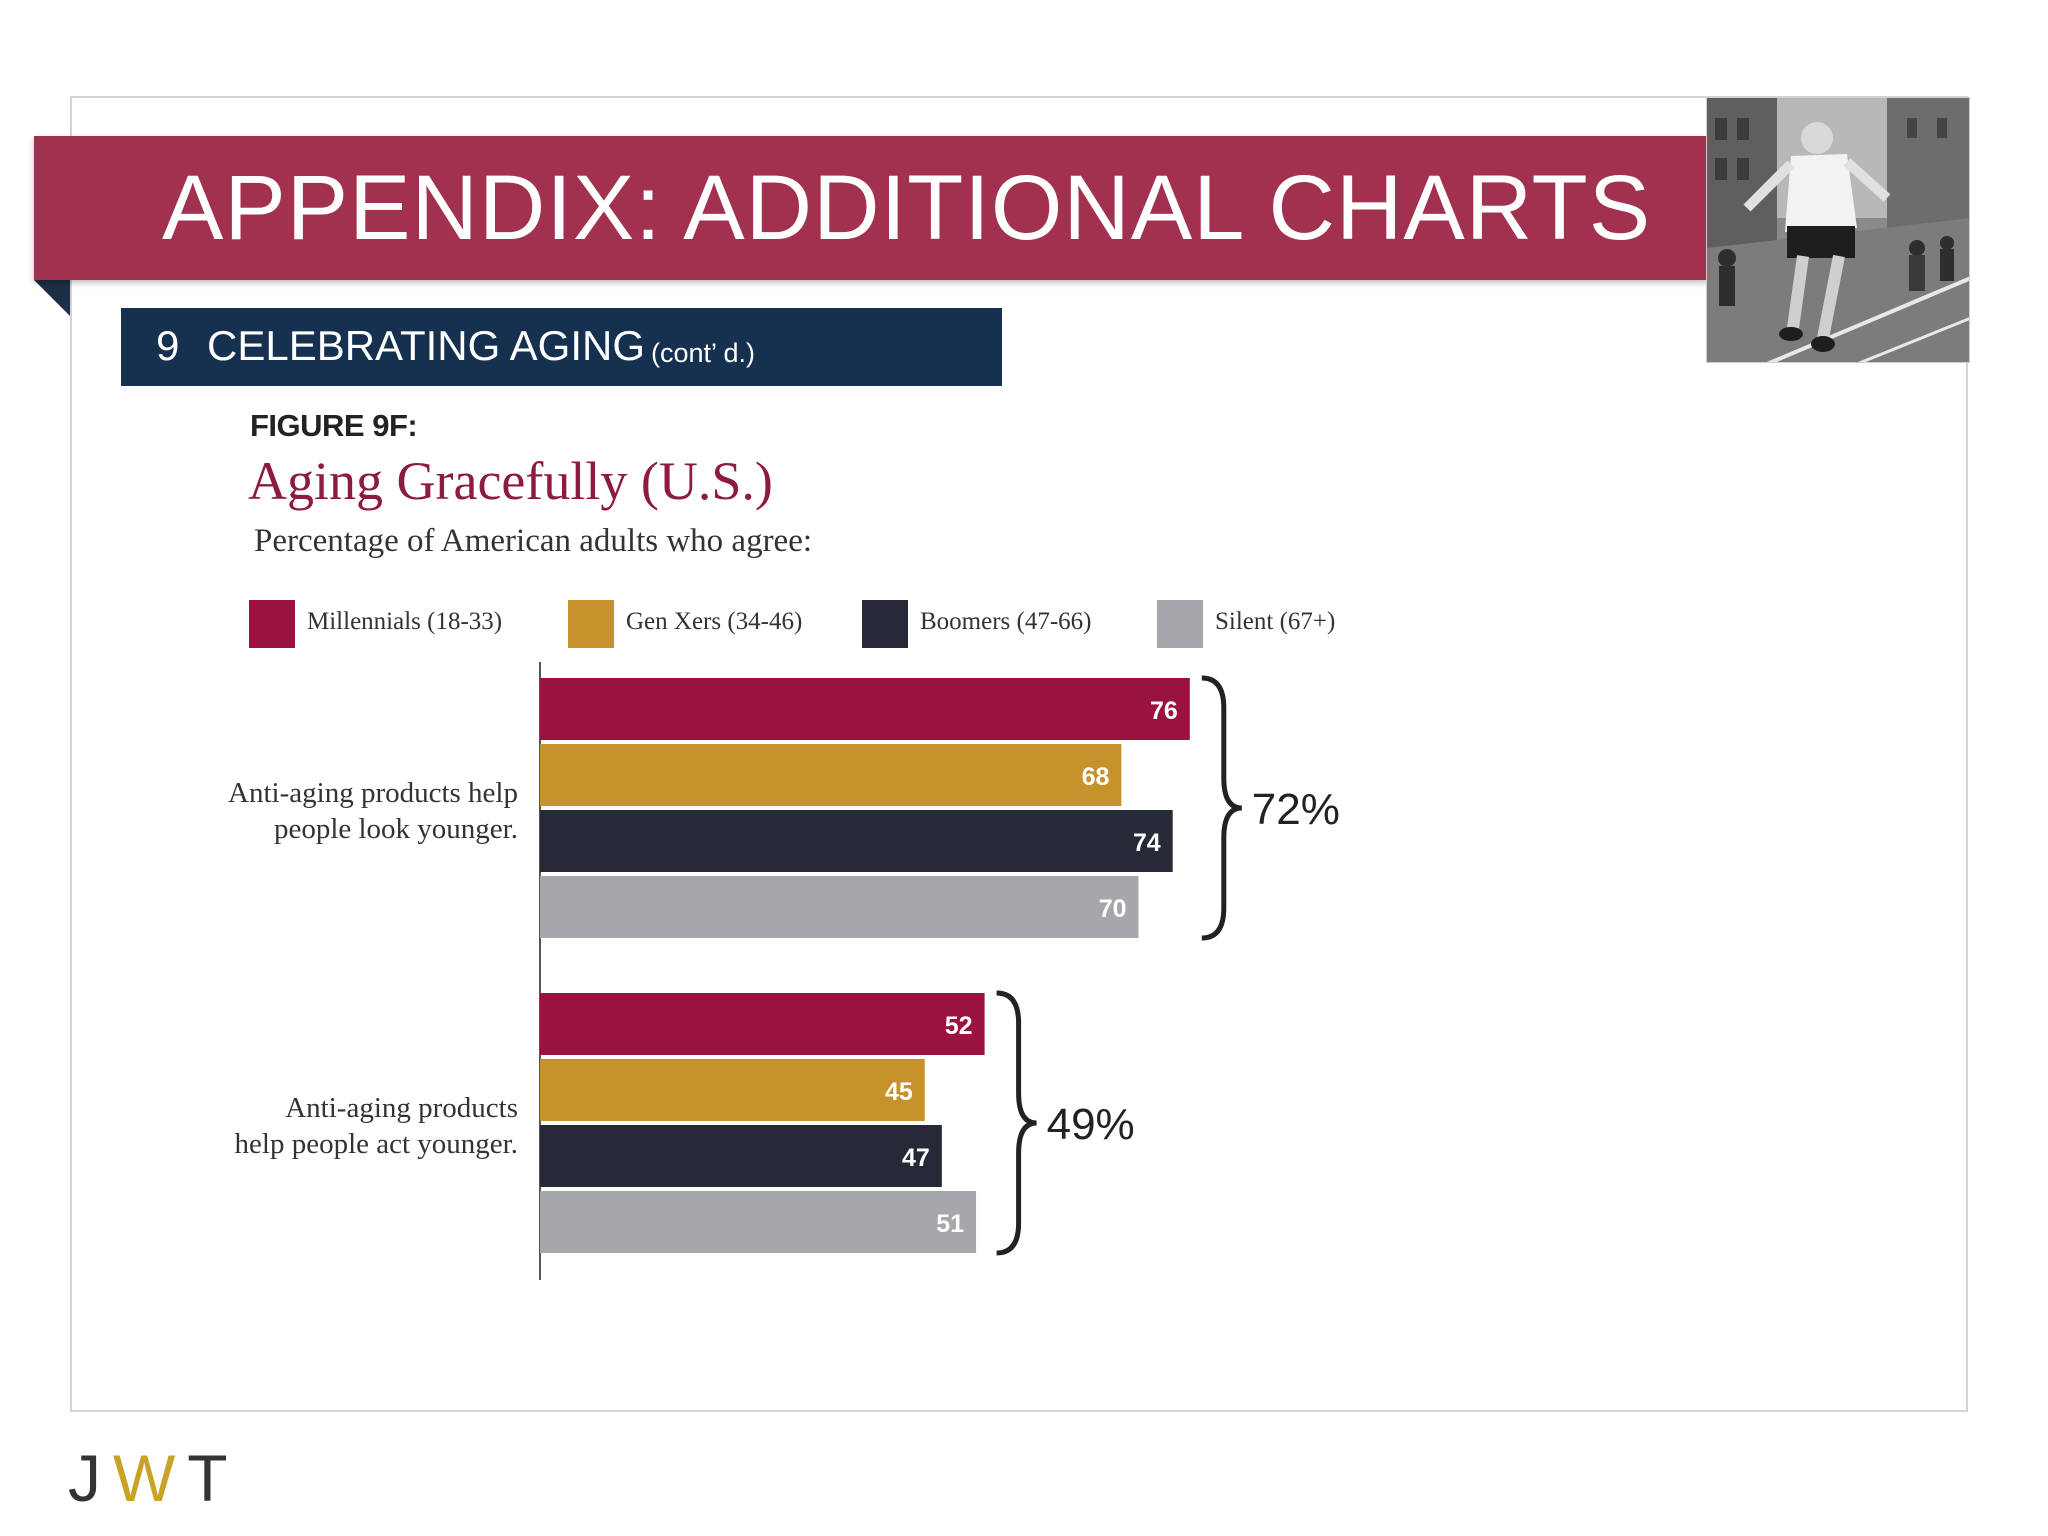 The width and height of the screenshot is (2048, 1536). What do you see at coordinates (168, 345) in the screenshot?
I see `section-number: 9` at bounding box center [168, 345].